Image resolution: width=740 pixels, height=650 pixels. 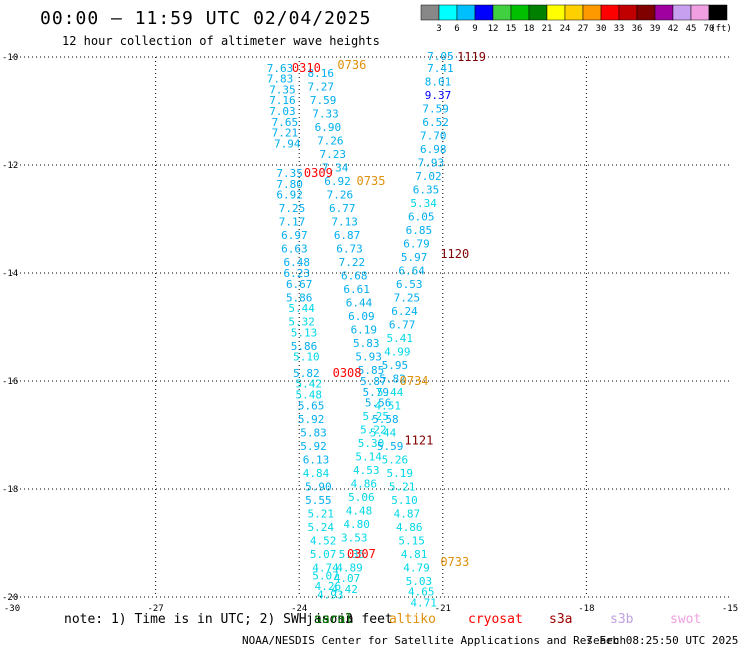 What do you see at coordinates (292, 208) in the screenshot?
I see `swh-value-label: 7.25` at bounding box center [292, 208].